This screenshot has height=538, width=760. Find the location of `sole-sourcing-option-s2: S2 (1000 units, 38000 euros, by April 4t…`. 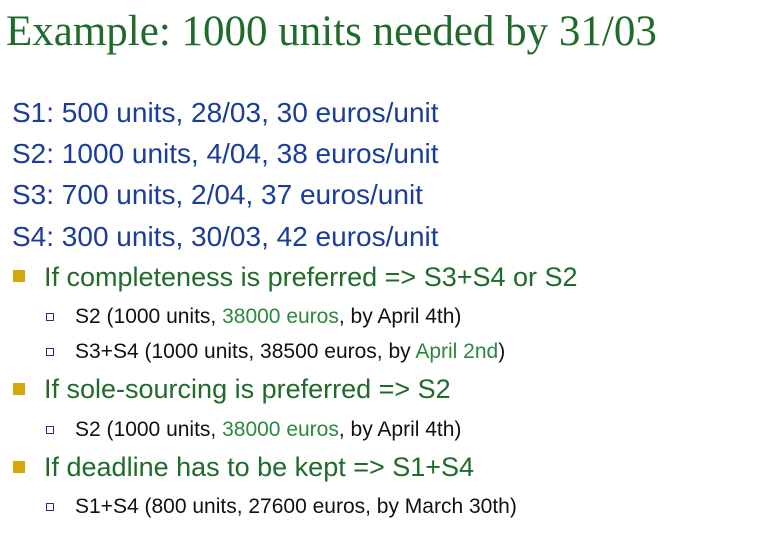

sole-sourcing-option-s2: S2 (1000 units, 38000 euros, by April 4t… is located at coordinates (268, 430).